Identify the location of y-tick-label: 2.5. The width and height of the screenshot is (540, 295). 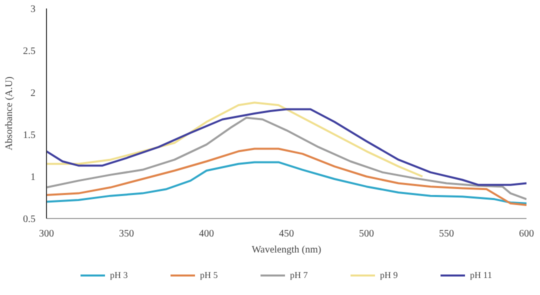
(29, 51).